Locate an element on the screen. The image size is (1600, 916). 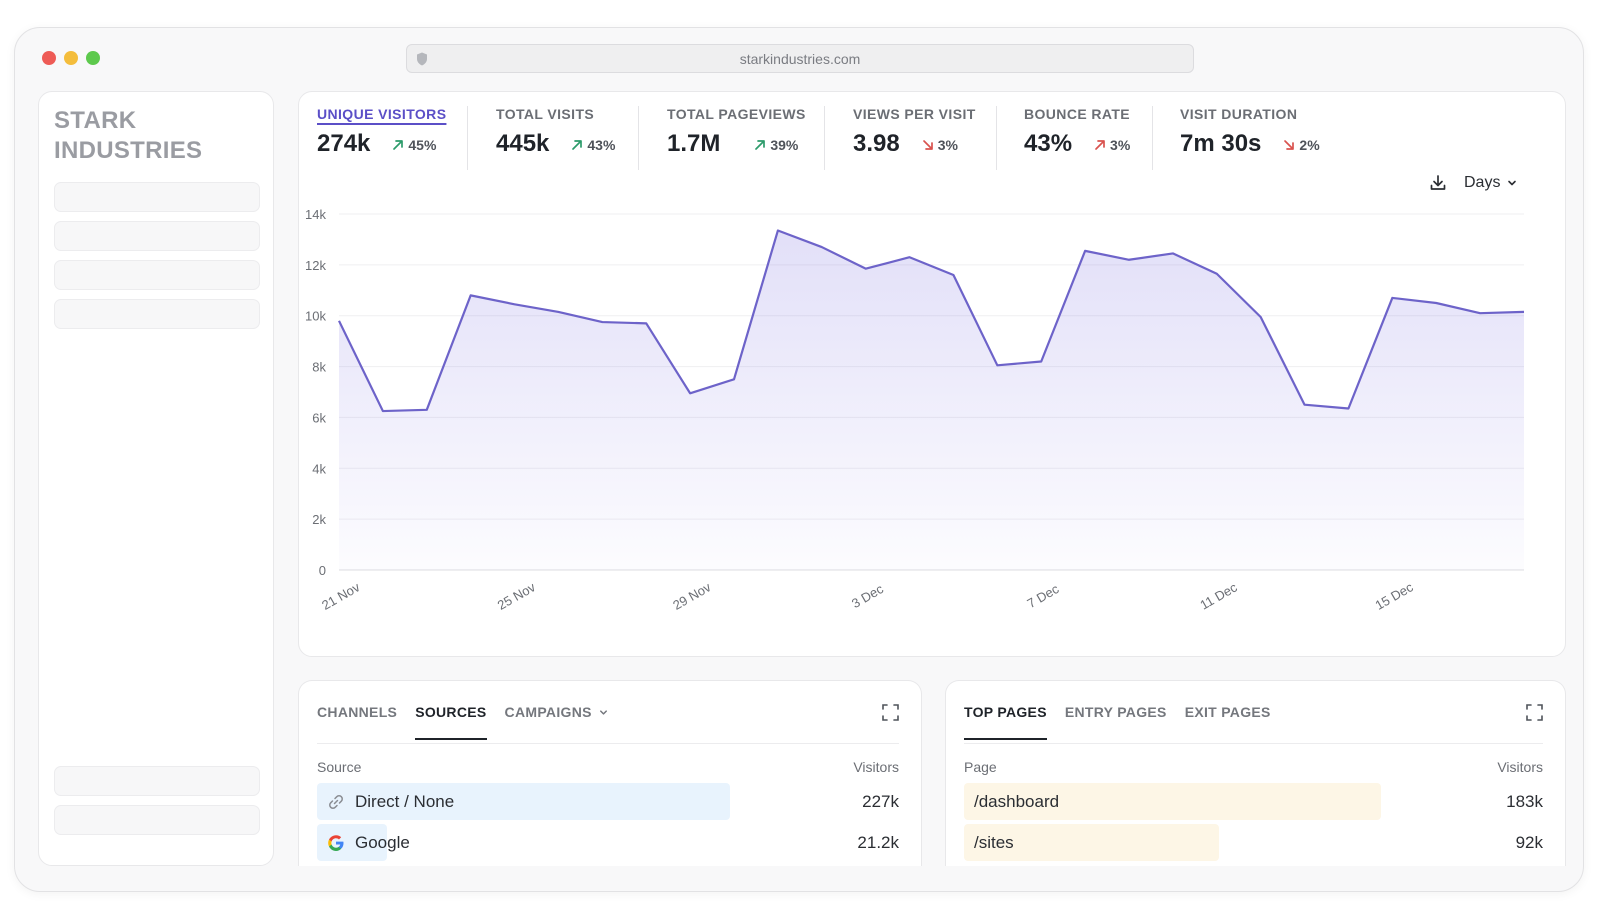
tab-top-pages: TOP PAGES is located at coordinates (1005, 722).